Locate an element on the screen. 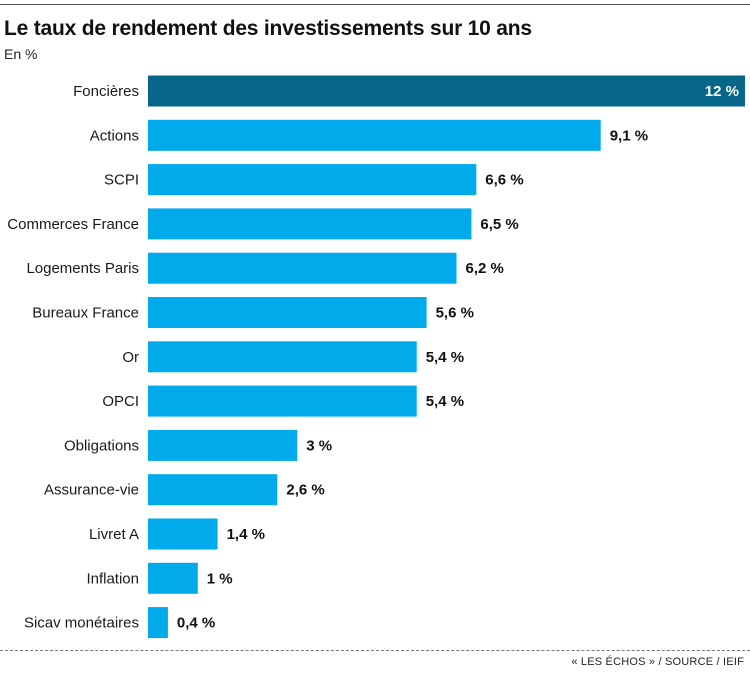 The image size is (750, 675). category-label: Foncières is located at coordinates (106, 91).